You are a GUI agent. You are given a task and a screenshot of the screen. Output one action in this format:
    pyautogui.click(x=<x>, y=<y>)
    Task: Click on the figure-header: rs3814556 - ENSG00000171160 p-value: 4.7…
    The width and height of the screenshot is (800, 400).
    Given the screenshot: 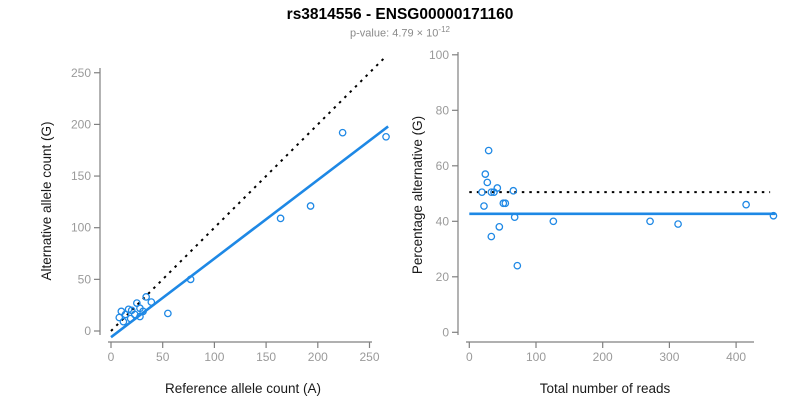 What is the action you would take?
    pyautogui.click(x=400, y=20)
    